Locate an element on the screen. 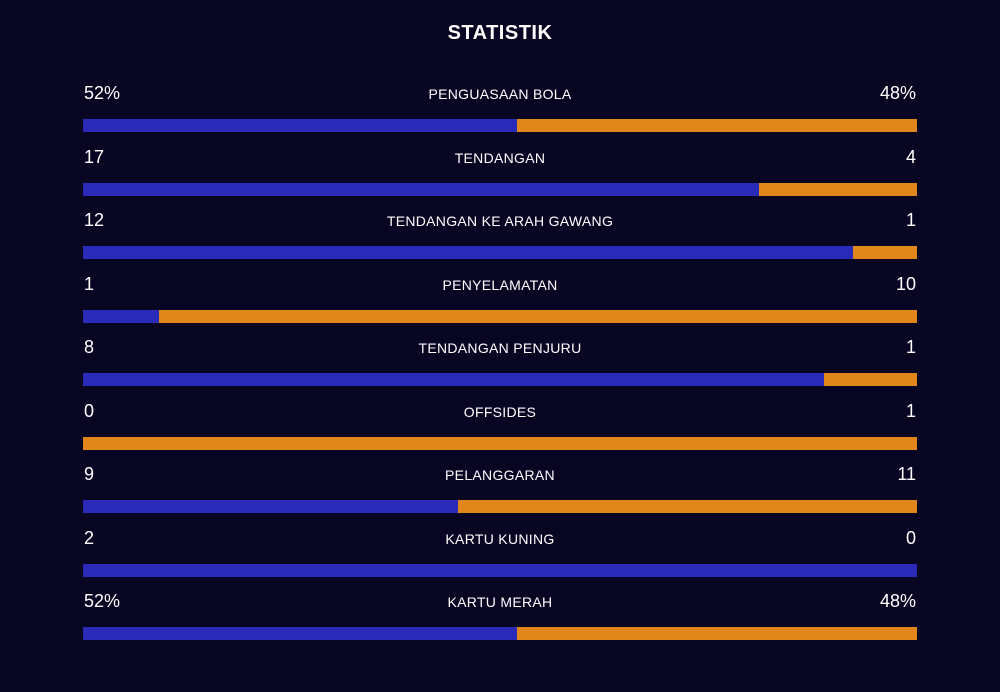 Image resolution: width=1000 pixels, height=692 pixels. stat-label: PELANGGARAN is located at coordinates (500, 475).